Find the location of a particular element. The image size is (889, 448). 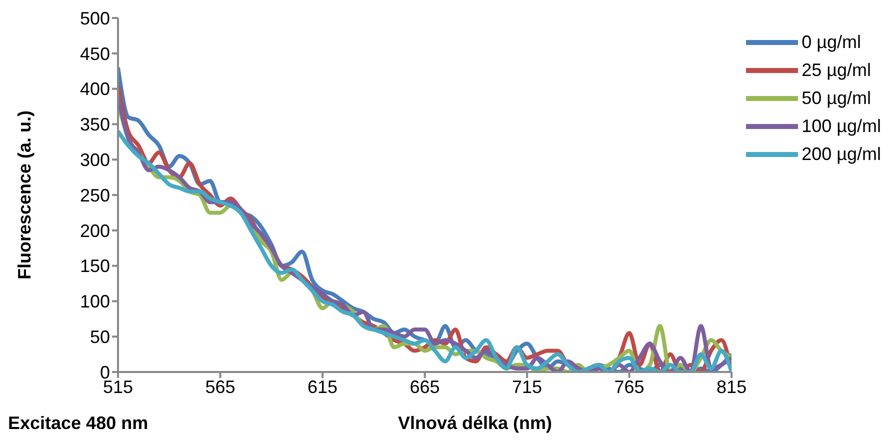

legend-label: 200 µg/ml is located at coordinates (841, 154).